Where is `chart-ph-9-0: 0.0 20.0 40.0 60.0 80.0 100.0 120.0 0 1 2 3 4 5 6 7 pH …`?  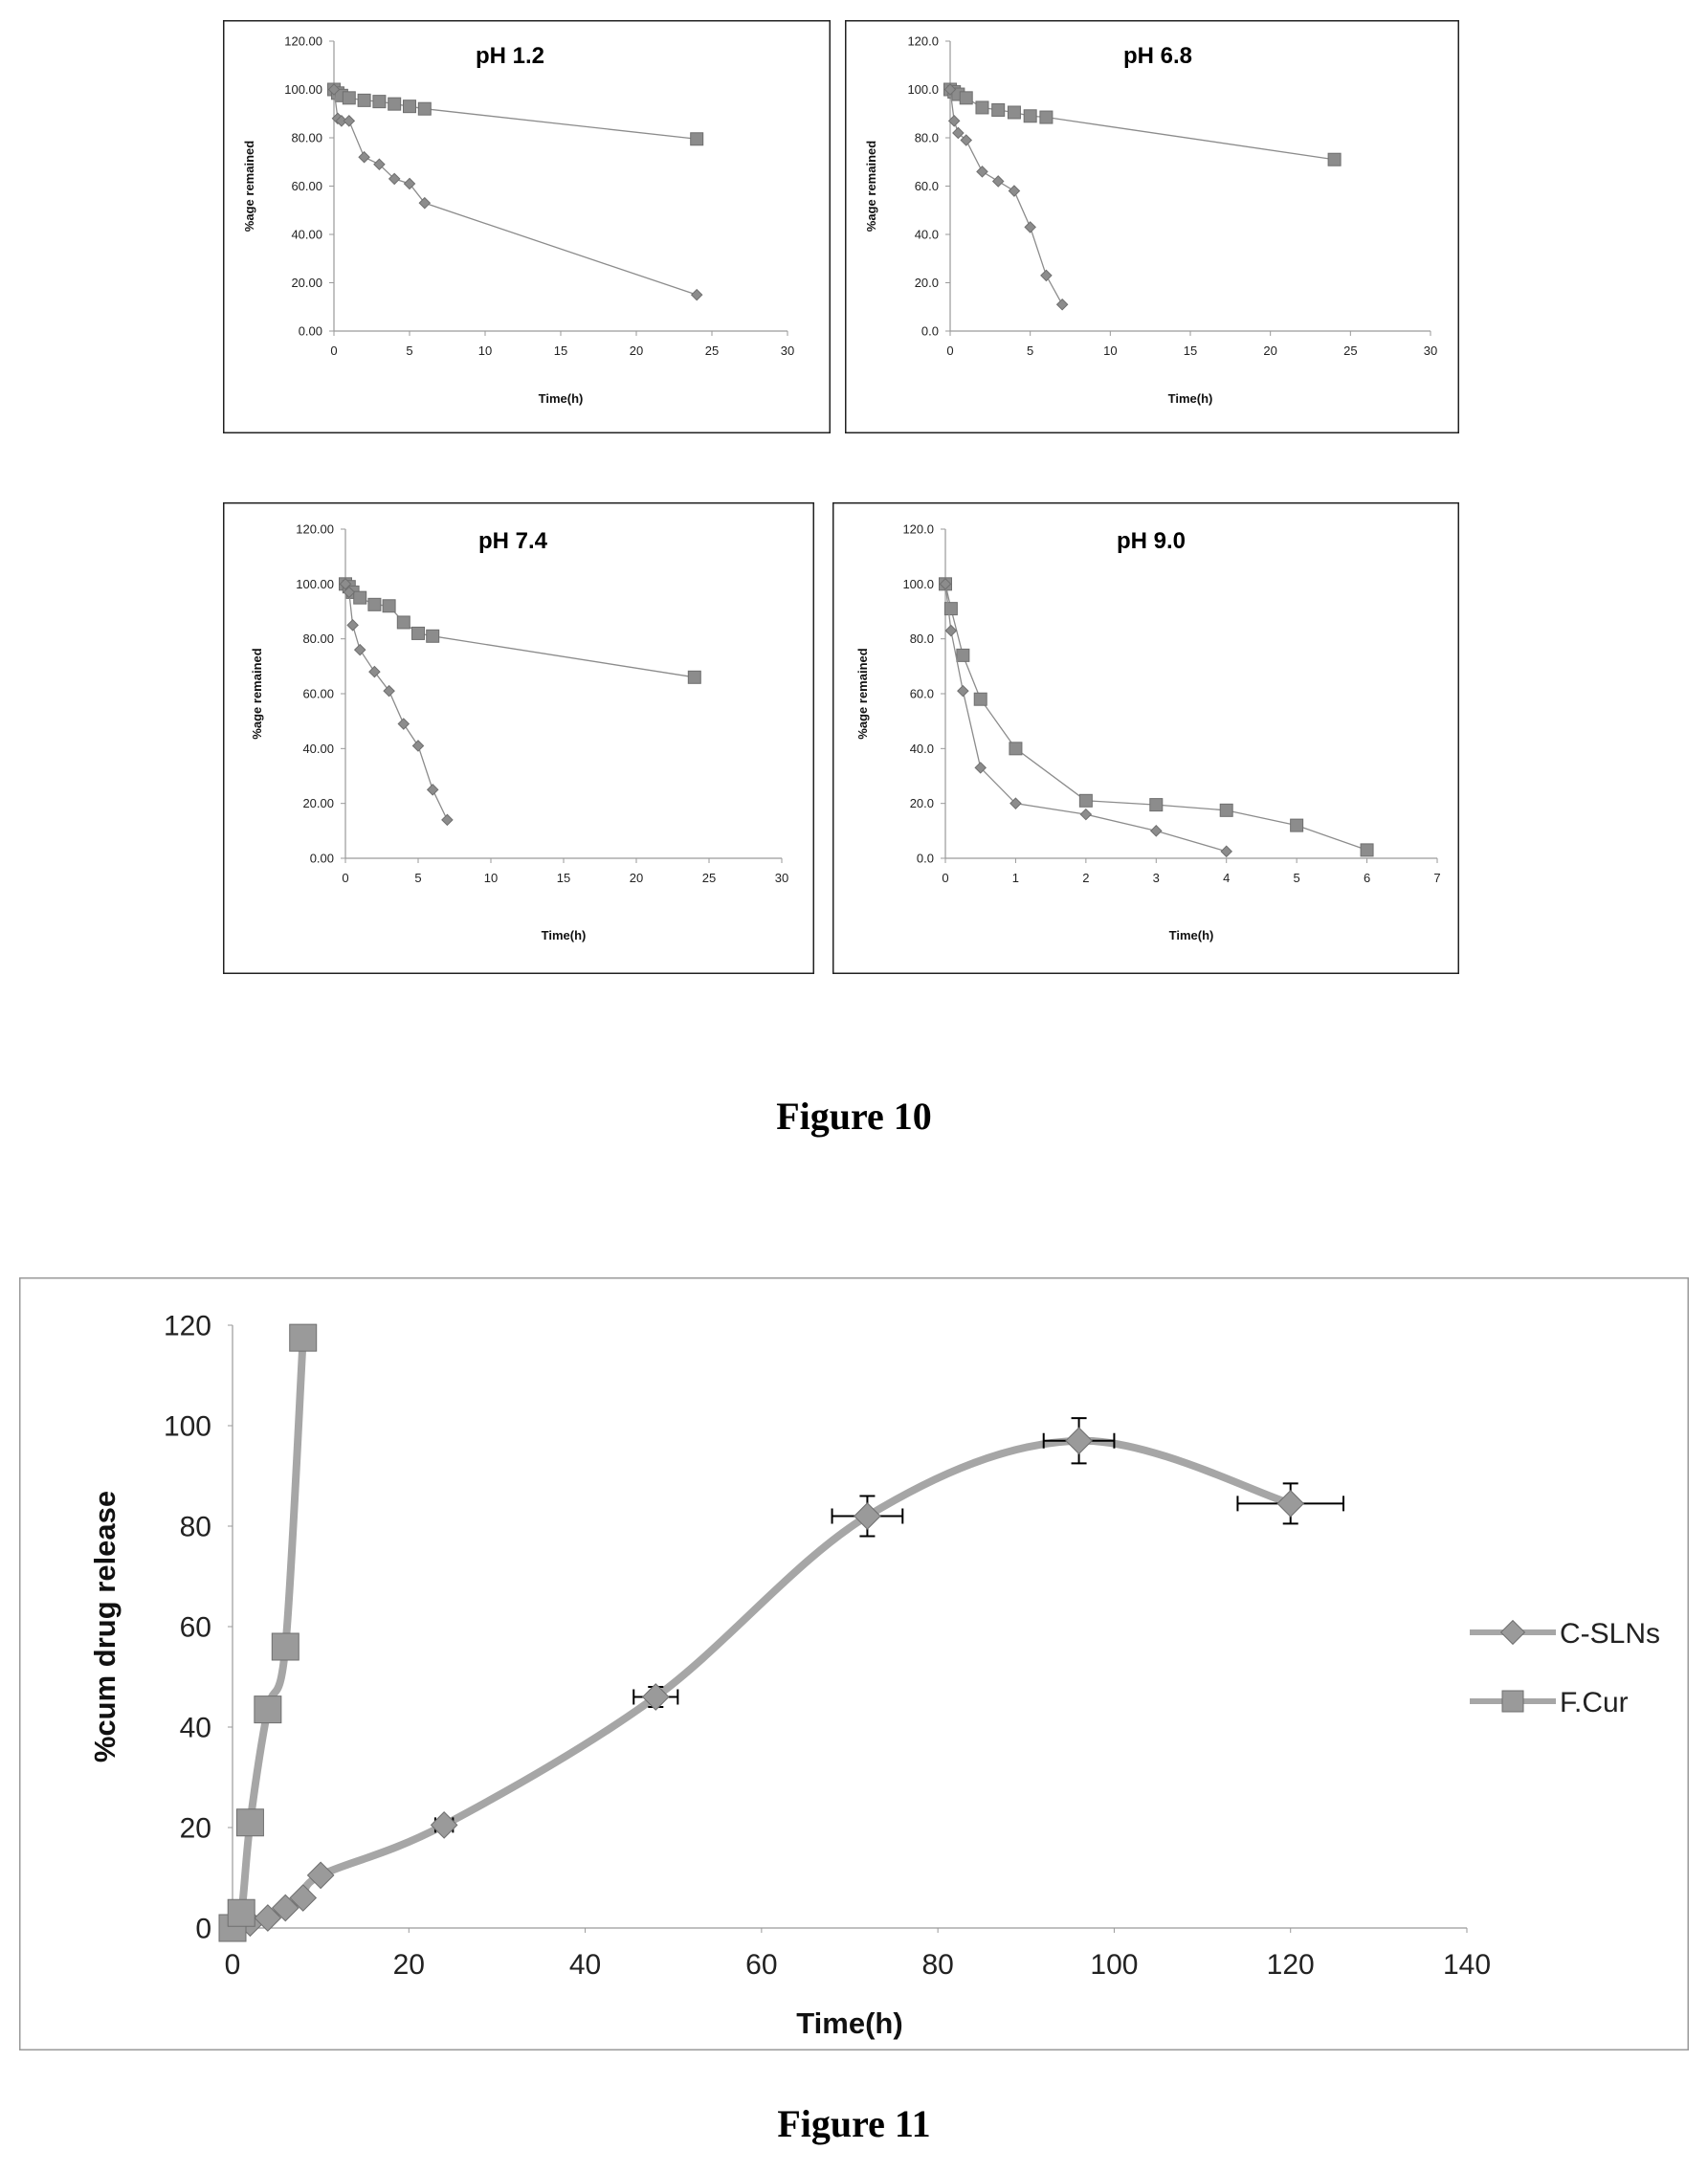
chart-ph-9-0: 0.0 20.0 40.0 60.0 80.0 100.0 120.0 0 1 2 3 4 5 6 7 pH … is located at coordinates (1145, 738).